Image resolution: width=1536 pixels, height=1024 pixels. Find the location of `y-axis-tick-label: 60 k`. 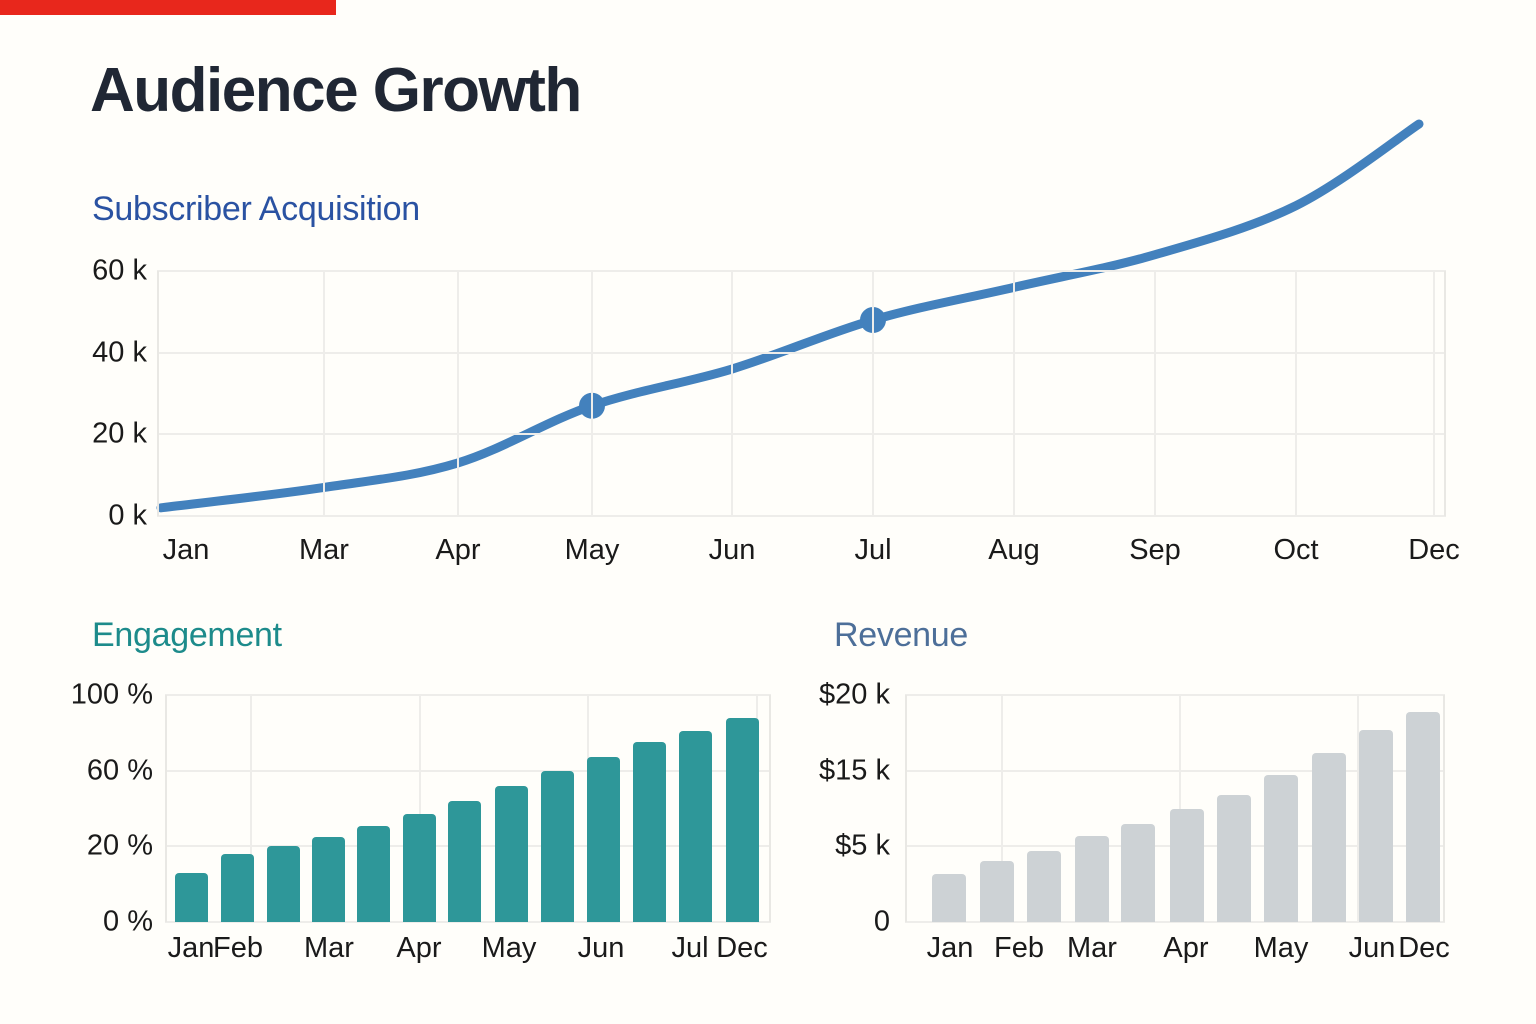

y-axis-tick-label: 60 k is located at coordinates (119, 270).